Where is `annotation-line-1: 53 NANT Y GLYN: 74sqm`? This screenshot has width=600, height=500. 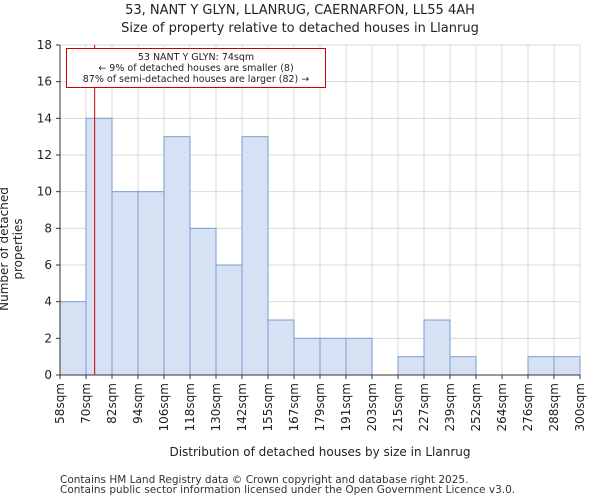
annotation-line-1: 53 NANT Y GLYN: 74sqm is located at coordinates (196, 57).